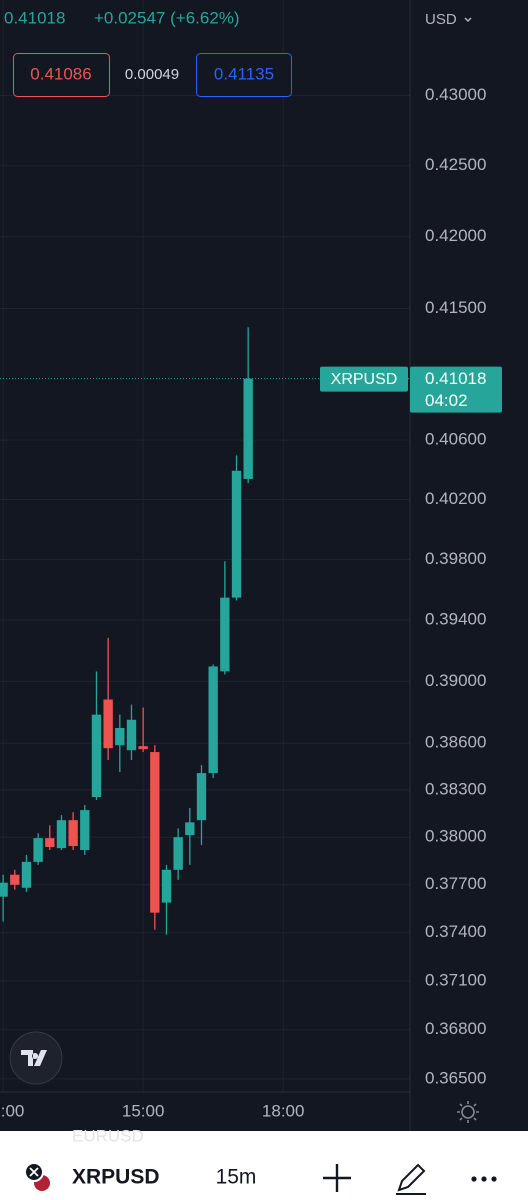 The width and height of the screenshot is (528, 1200). What do you see at coordinates (468, 20) in the screenshot?
I see `currency-caret` at bounding box center [468, 20].